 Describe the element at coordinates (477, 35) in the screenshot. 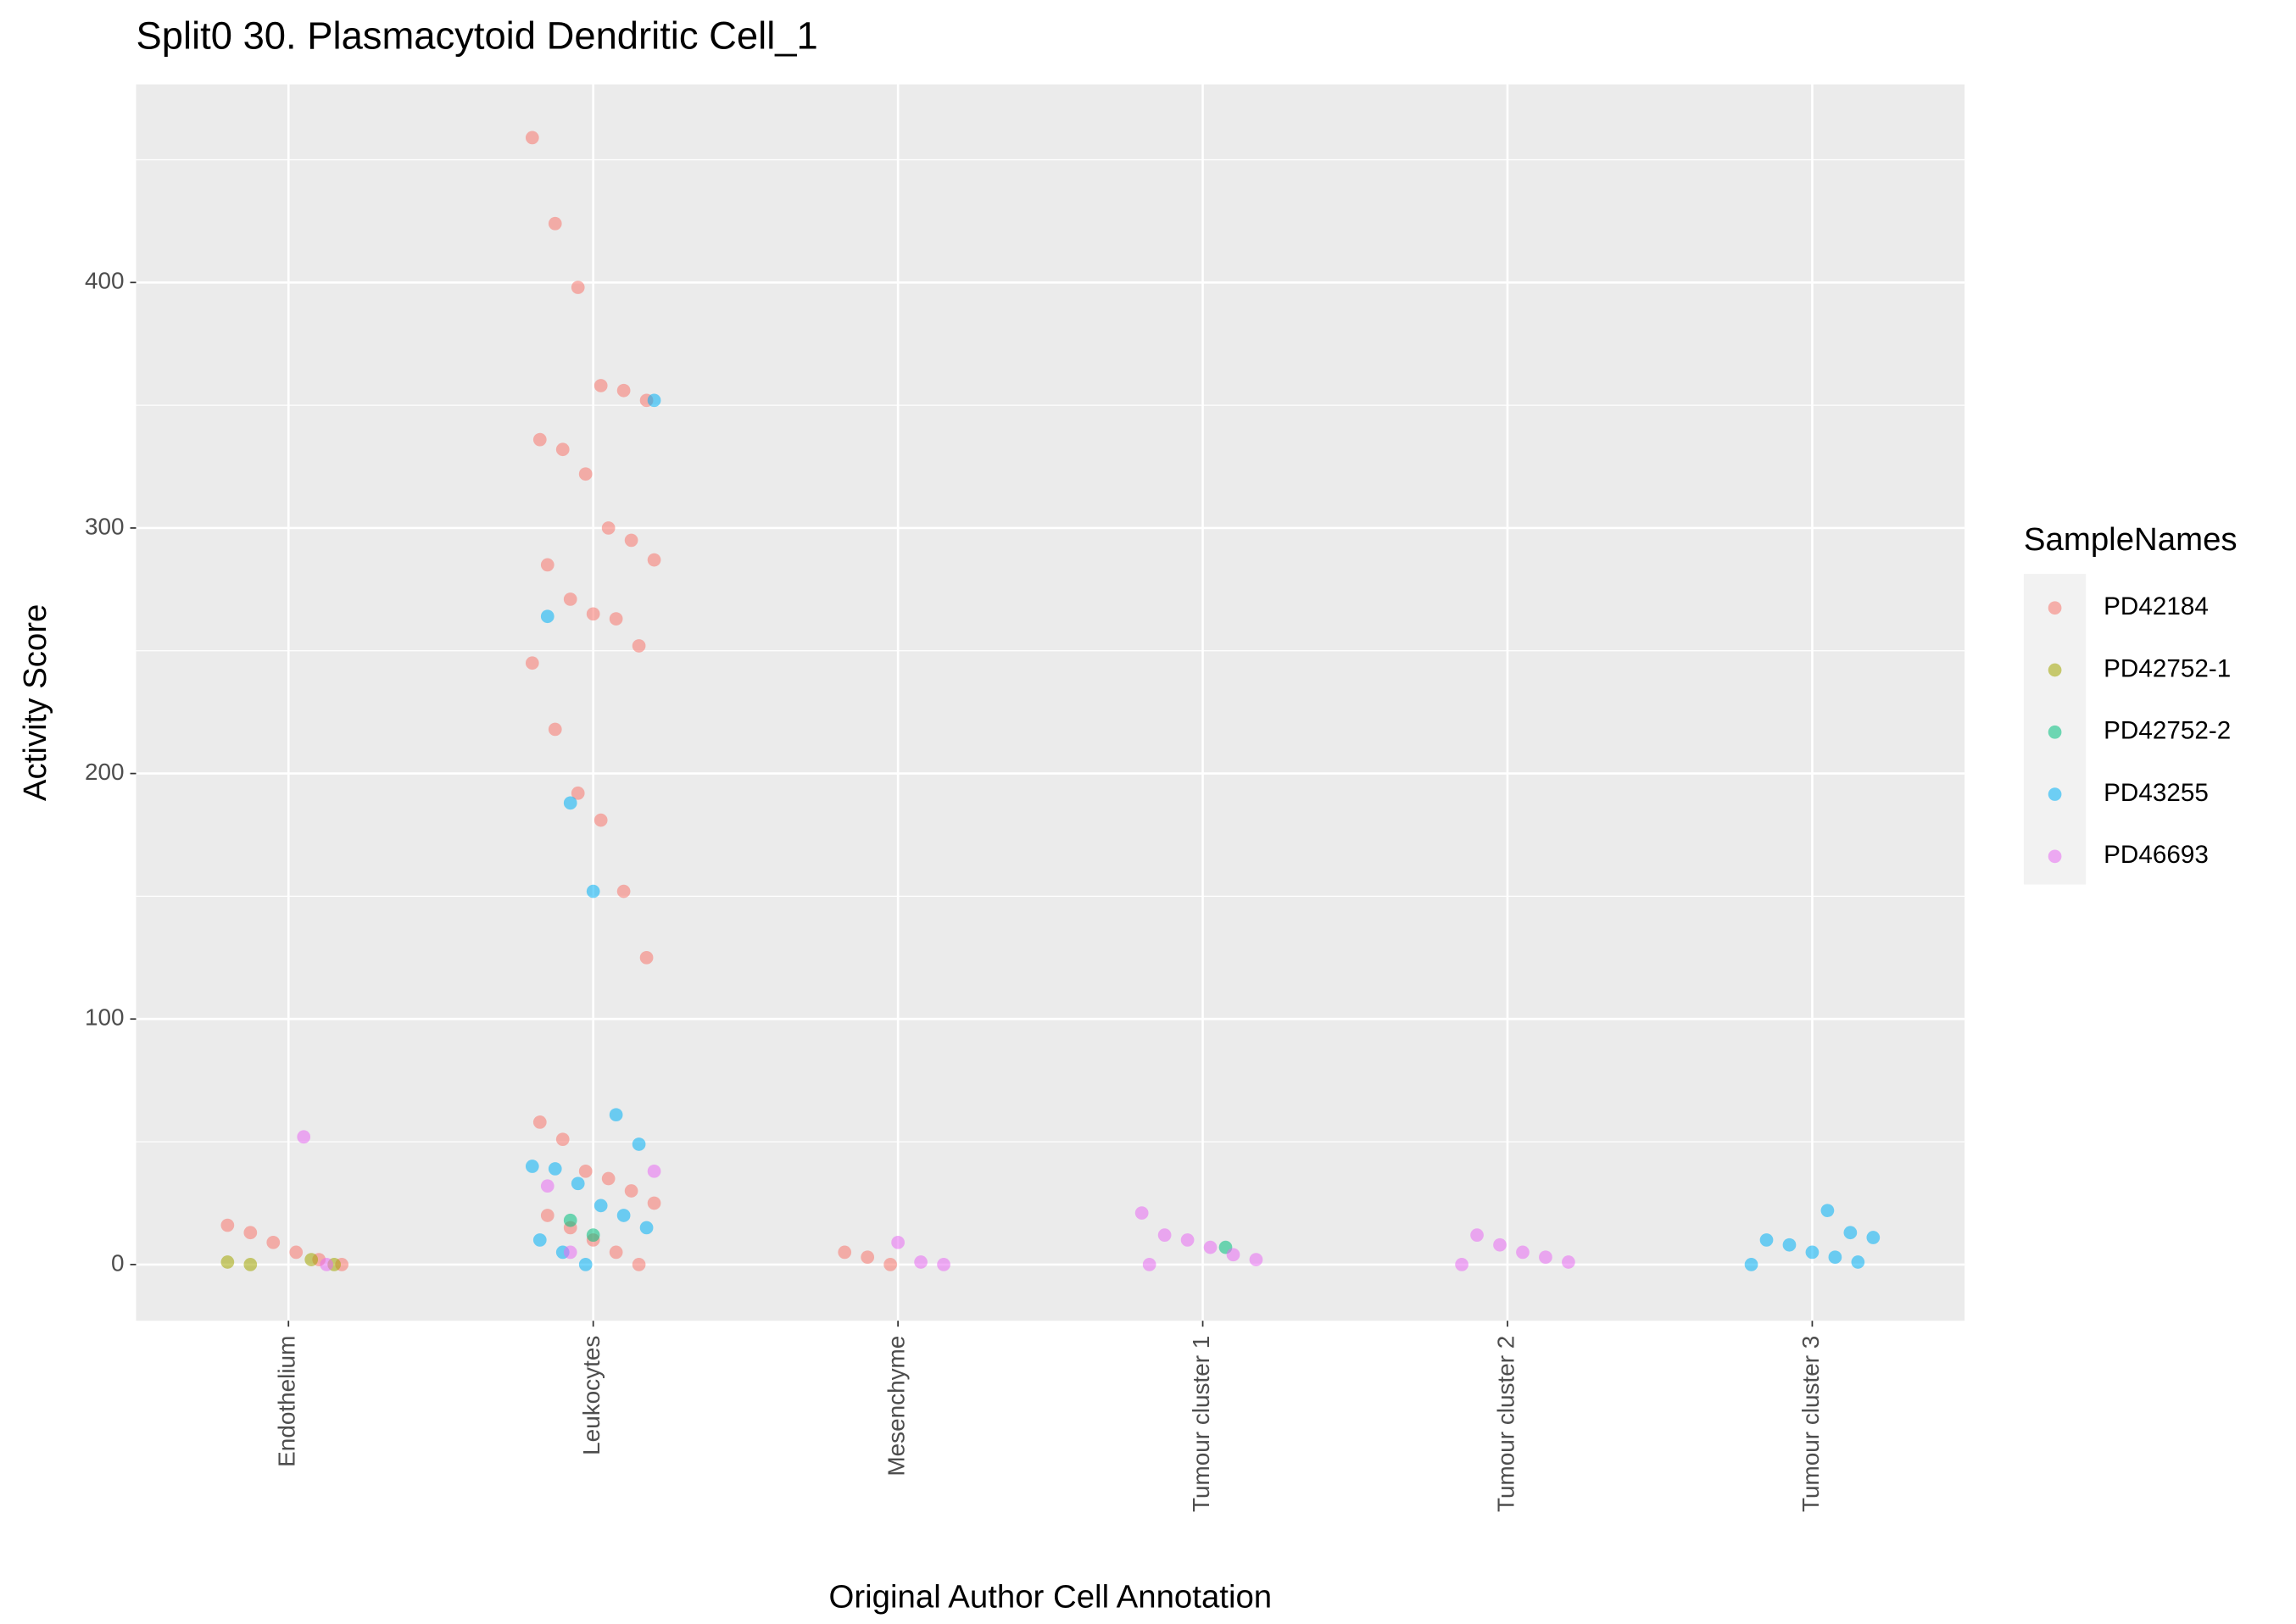

I see `chart-title: Split0 30. Plasmacytoid Dendritic Cell_1` at that location.